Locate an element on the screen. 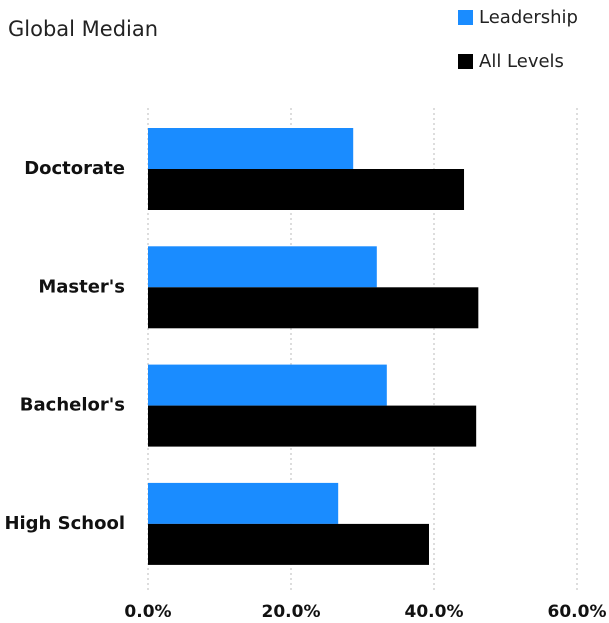  x-tick-label: 40.0% is located at coordinates (434, 612).